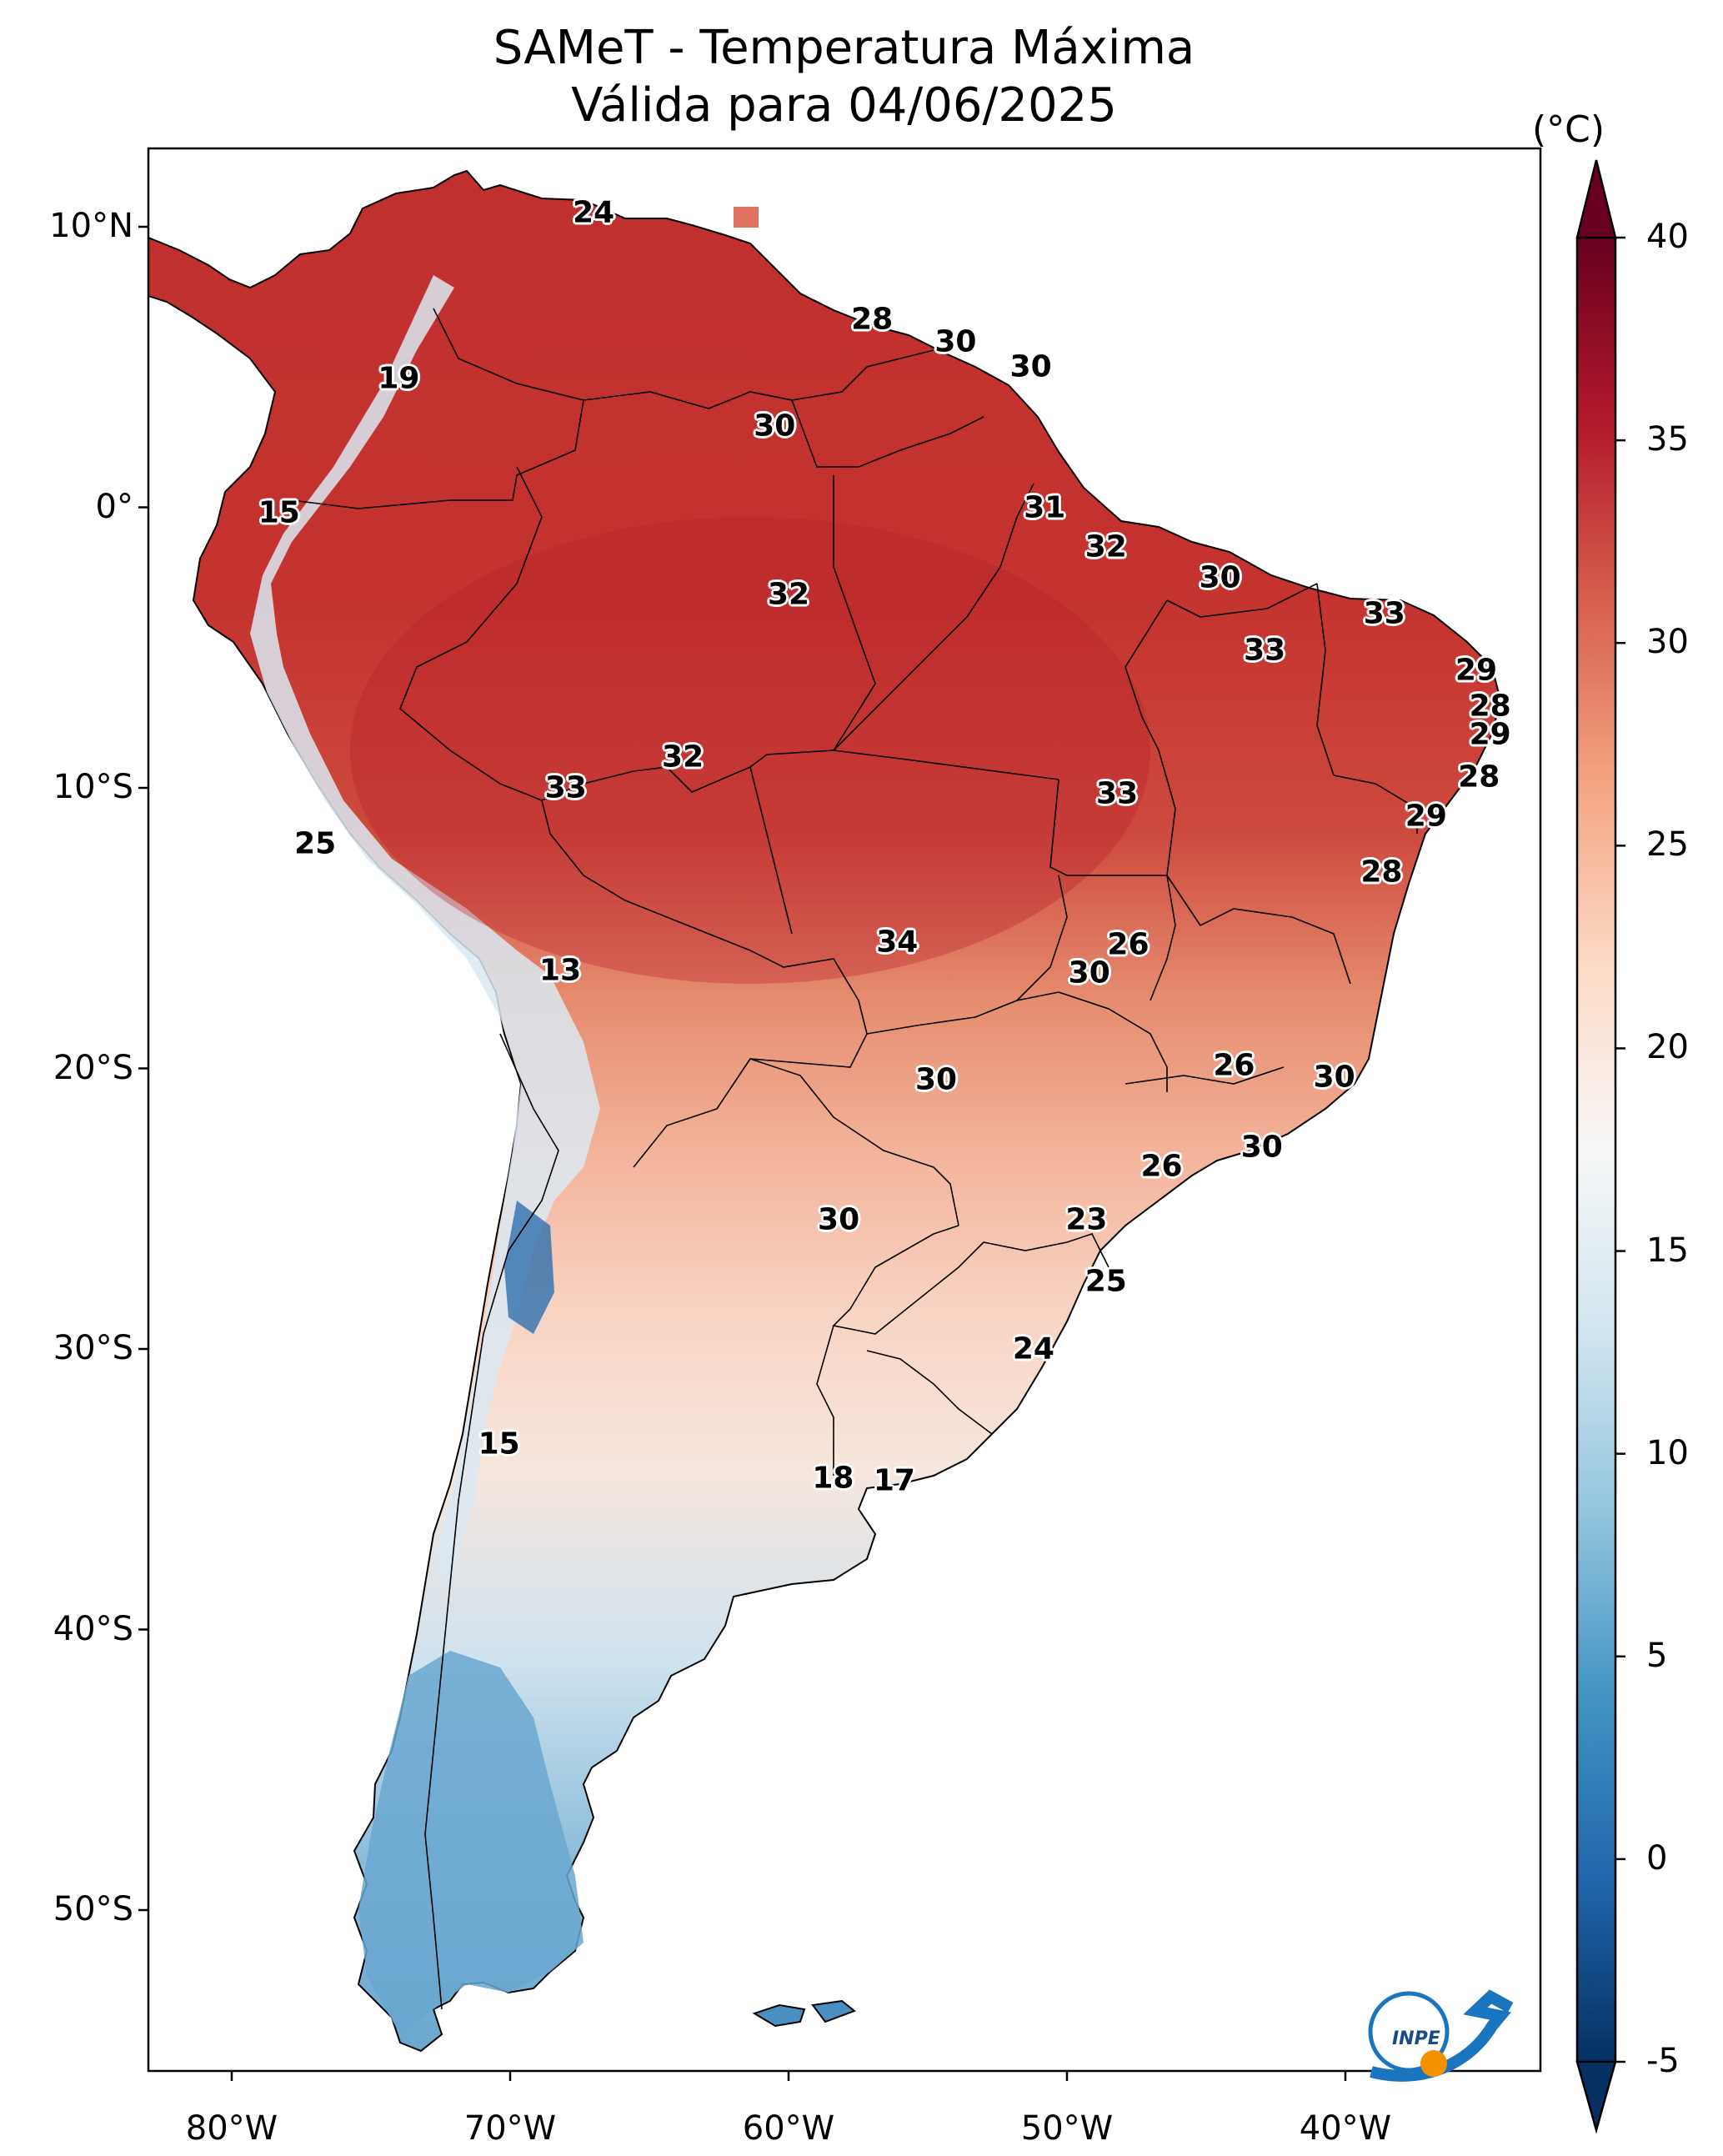 This screenshot has height=2156, width=1723. Describe the element at coordinates (471, 1842) in the screenshot. I see `patagonia-cold` at that location.